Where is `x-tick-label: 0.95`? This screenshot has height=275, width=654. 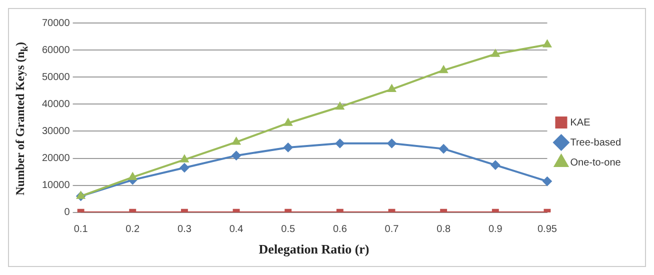 x-tick-label: 0.95 is located at coordinates (548, 230).